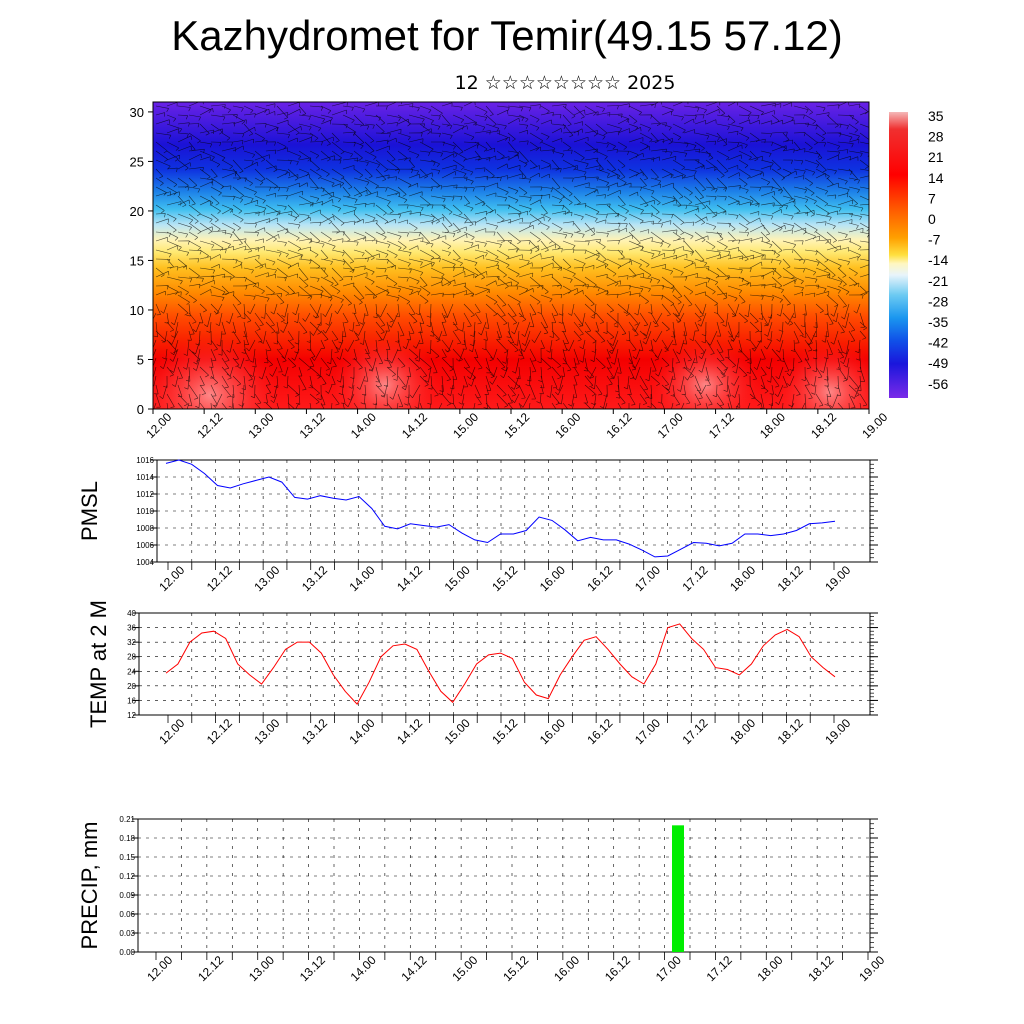  Describe the element at coordinates (932, 198) in the screenshot. I see `colorbar-label: 7` at that location.